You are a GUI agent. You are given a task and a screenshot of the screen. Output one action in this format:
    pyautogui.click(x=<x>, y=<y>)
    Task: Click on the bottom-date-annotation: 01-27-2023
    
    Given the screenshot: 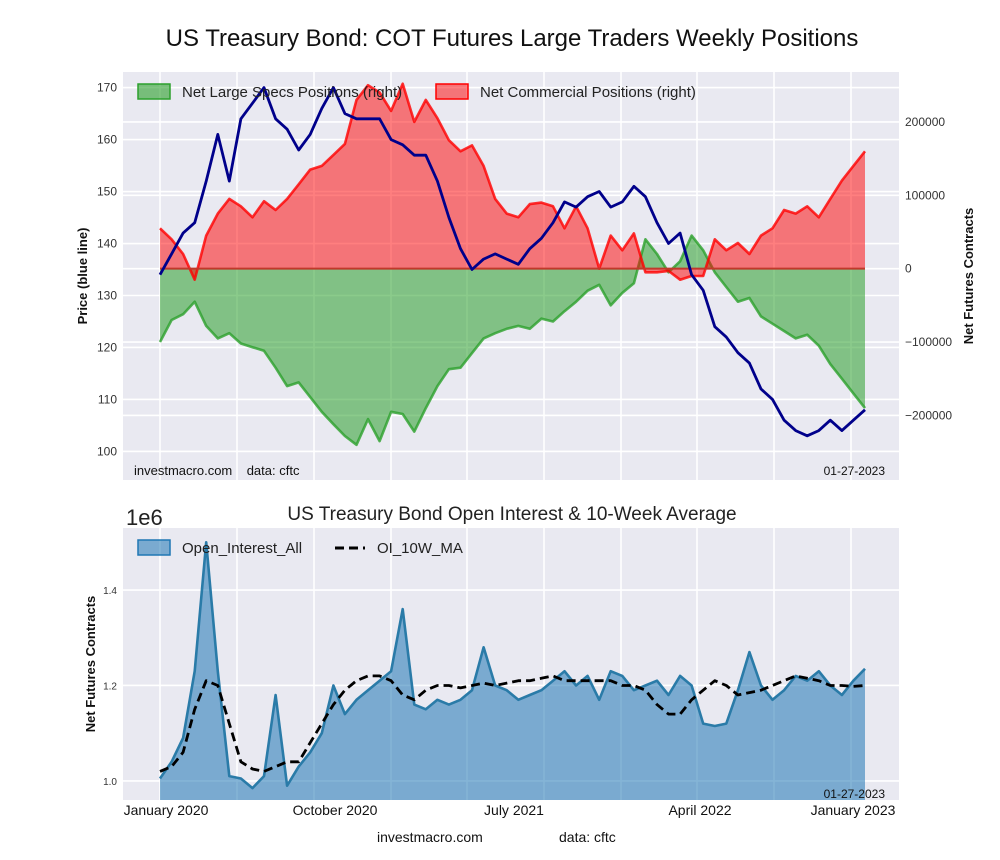 What is the action you would take?
    pyautogui.click(x=855, y=794)
    